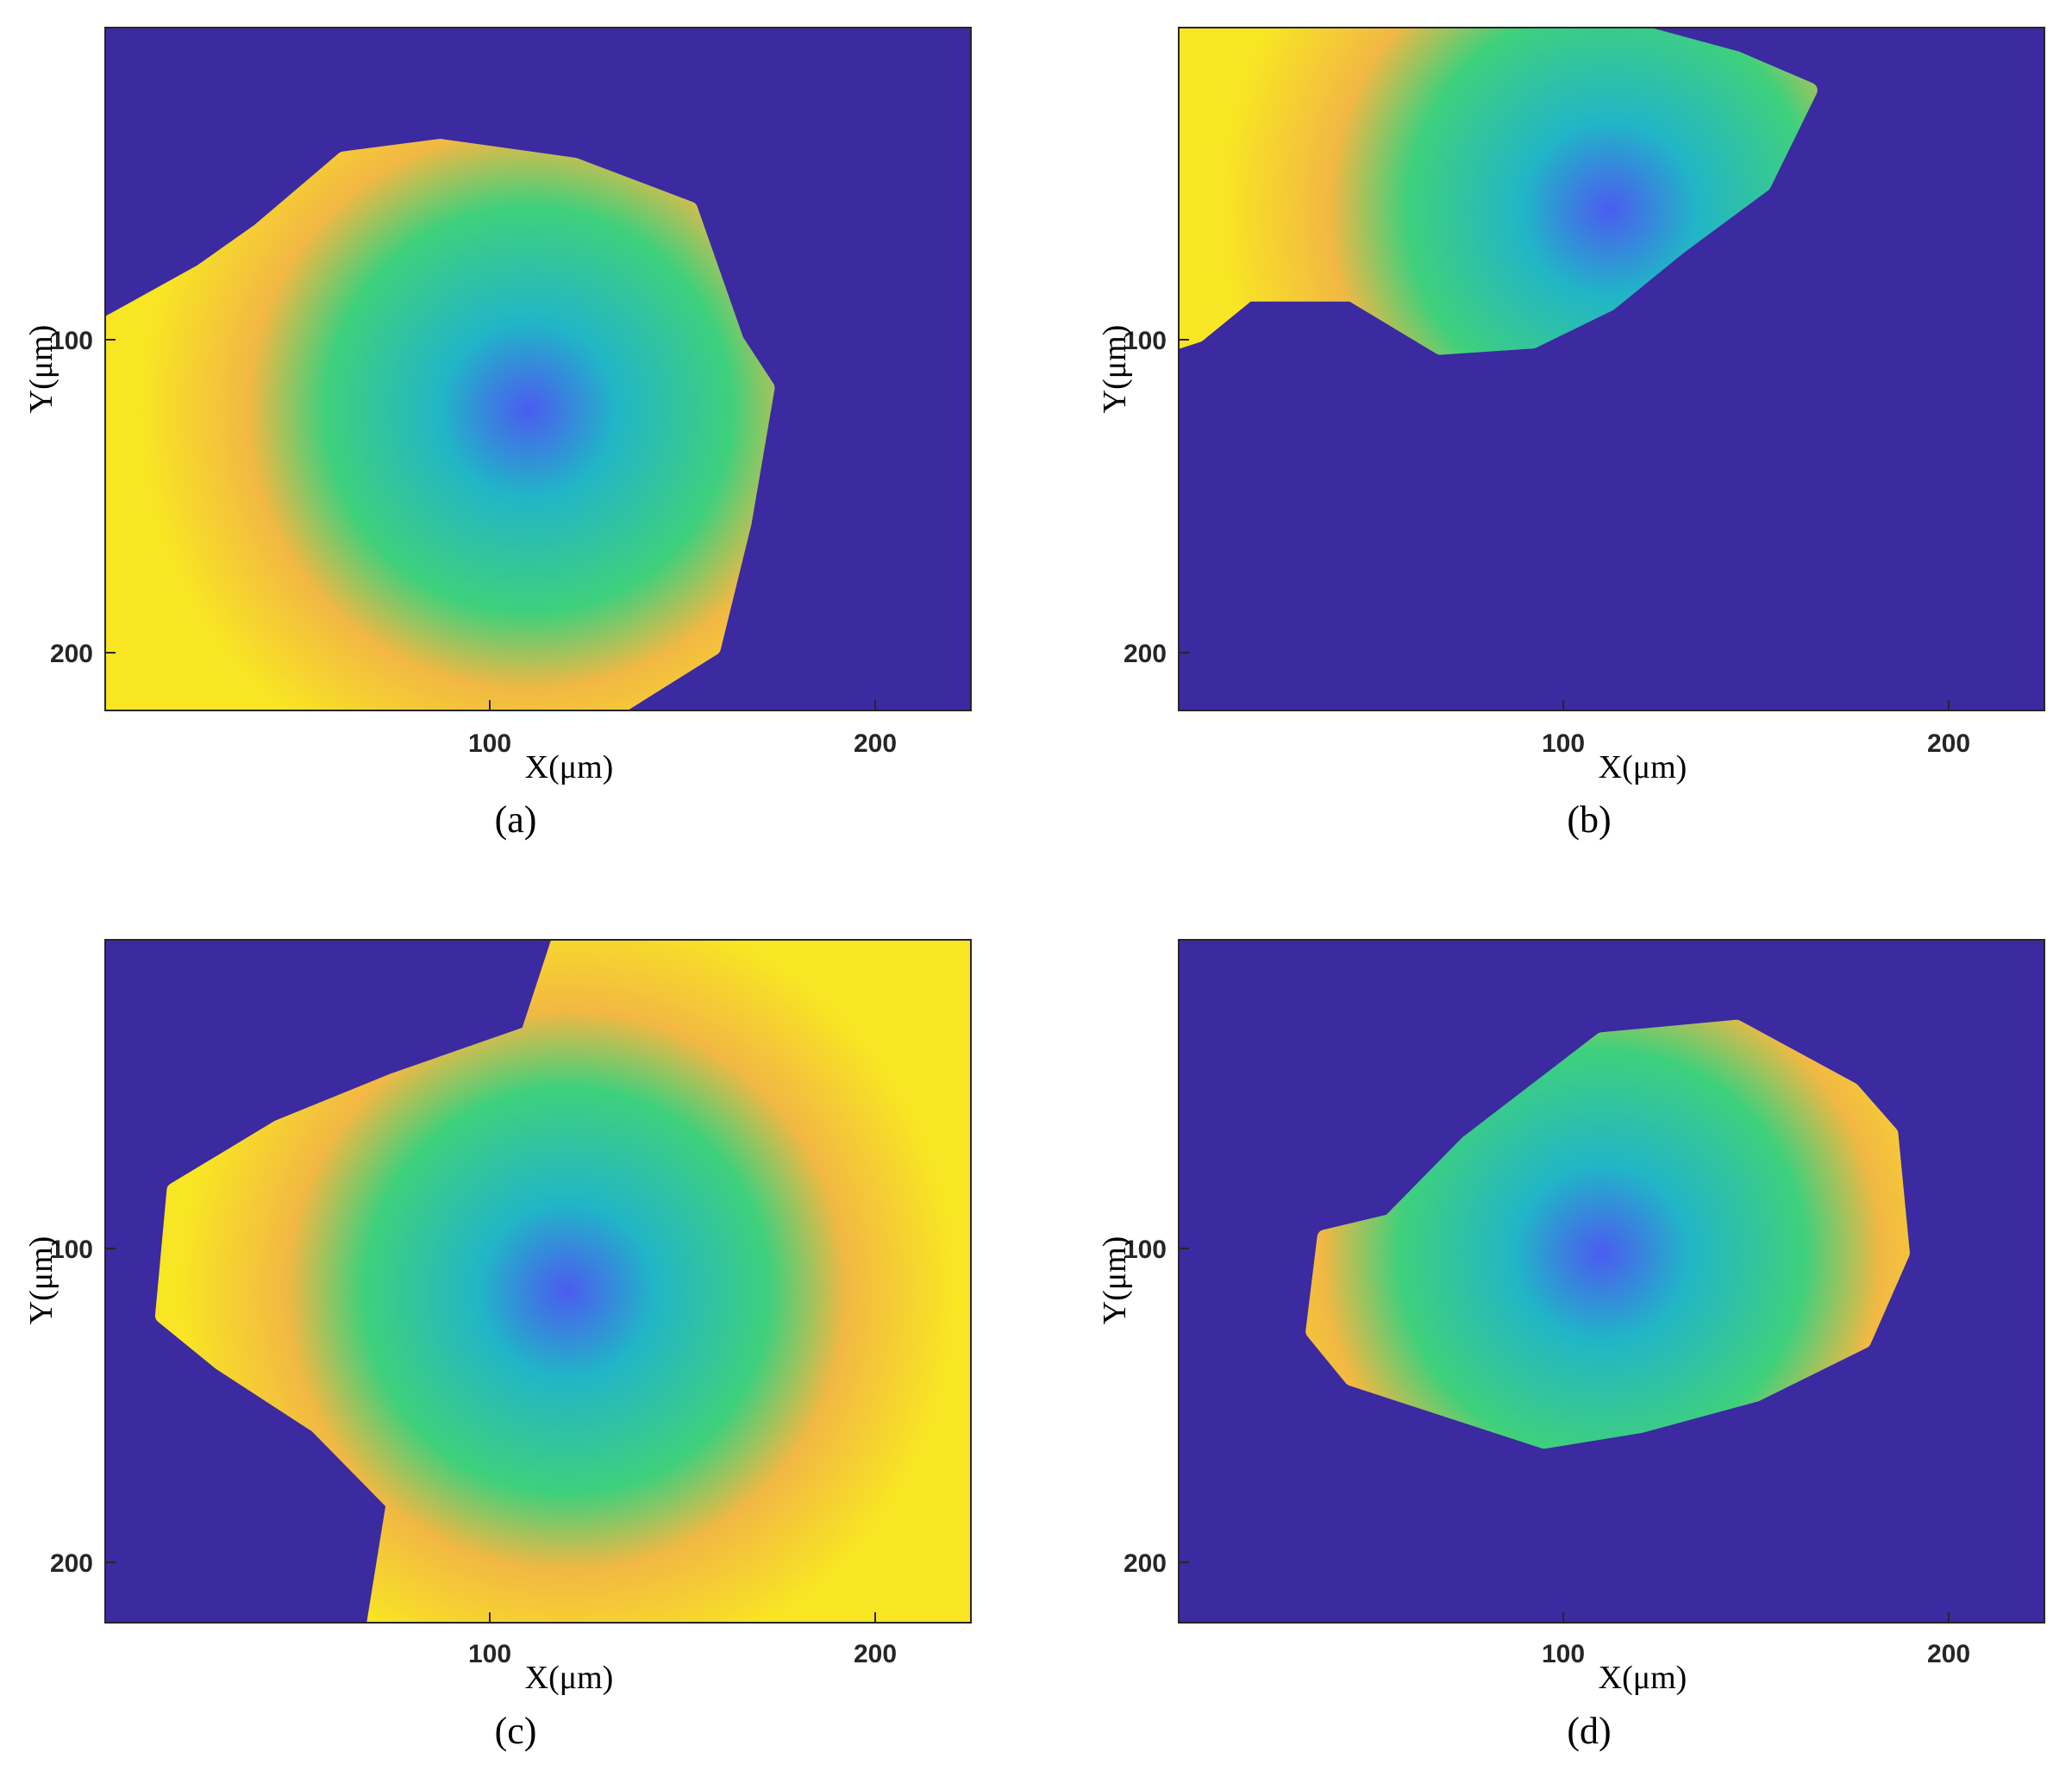  What do you see at coordinates (1115, 1280) in the screenshot?
I see `y-axis-label-d: Y(μm)` at bounding box center [1115, 1280].